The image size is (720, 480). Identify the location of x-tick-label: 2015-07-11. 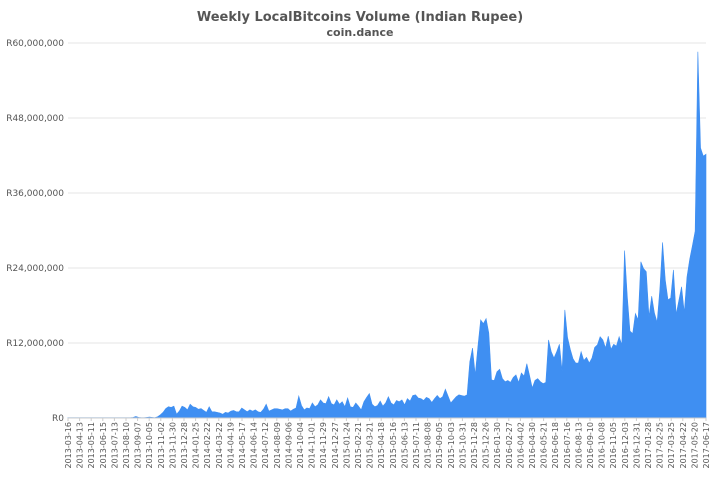
(416, 445).